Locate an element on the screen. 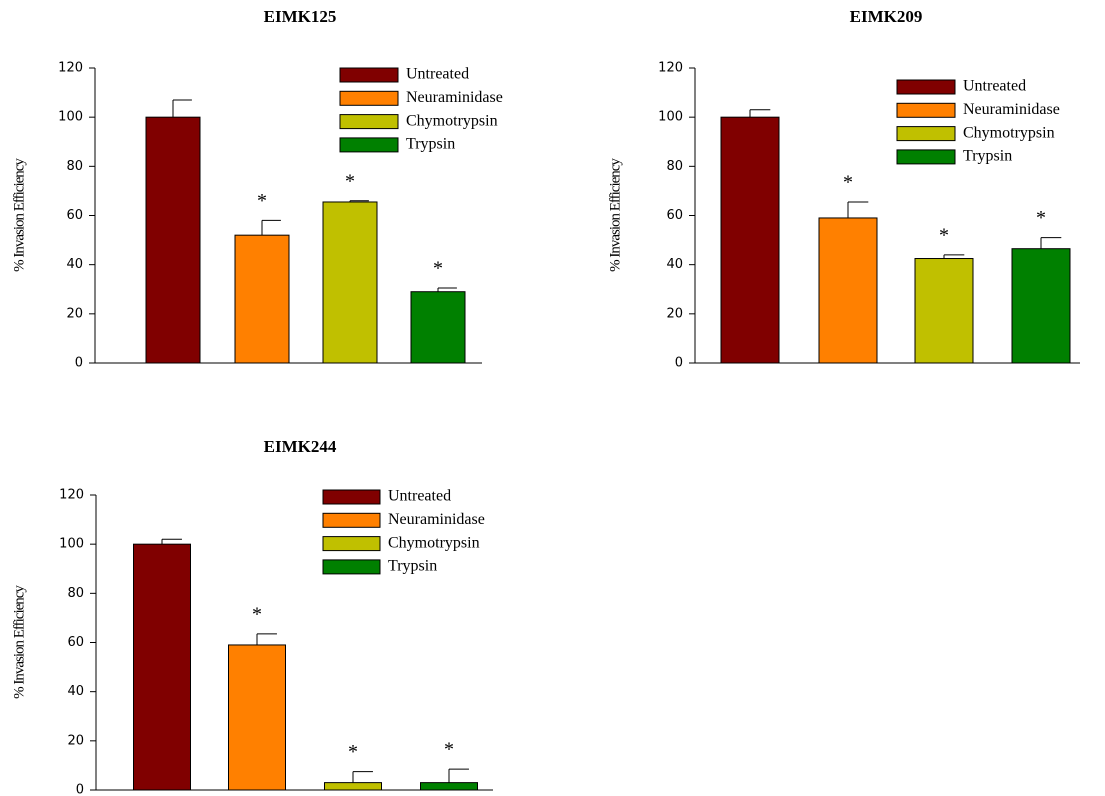  chart-title: EIMK244 is located at coordinates (300, 446).